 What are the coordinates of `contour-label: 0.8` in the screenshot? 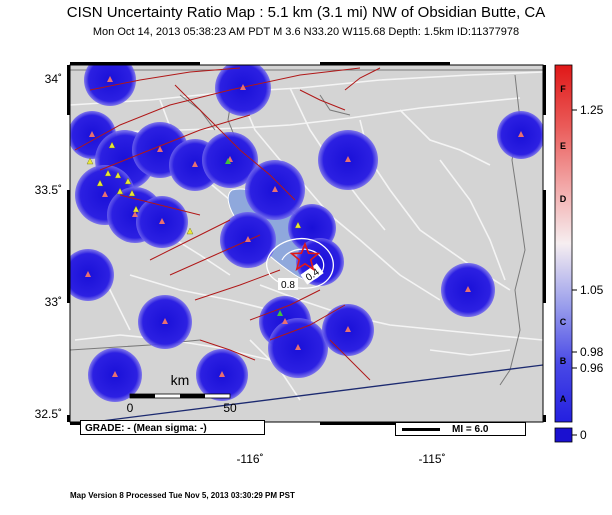 It's located at (288, 285).